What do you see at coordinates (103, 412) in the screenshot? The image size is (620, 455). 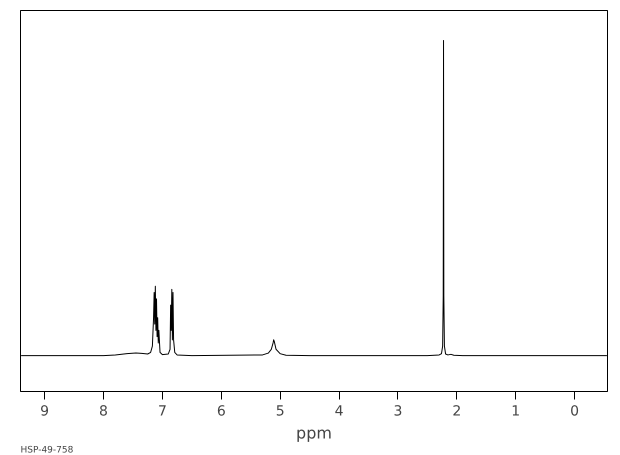 I see `x-tick-label: 8` at bounding box center [103, 412].